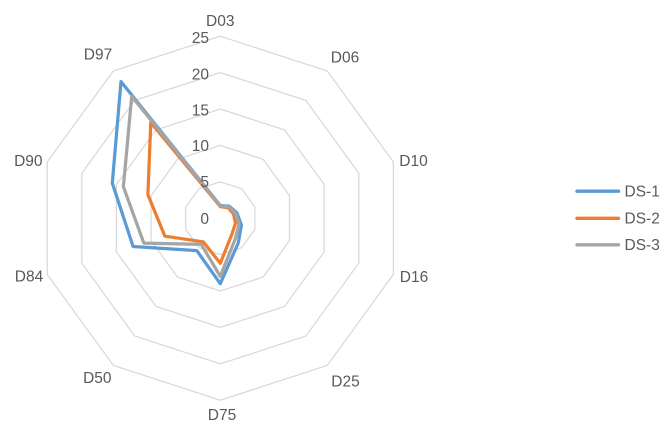 Image resolution: width=672 pixels, height=444 pixels. Describe the element at coordinates (200, 110) in the screenshot. I see `svg-text: 15` at that location.